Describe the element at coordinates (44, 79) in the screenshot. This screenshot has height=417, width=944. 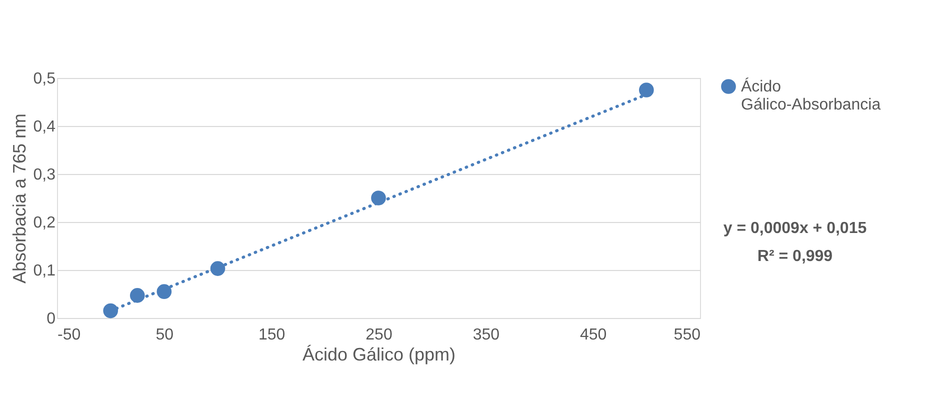
I see `y-tick-label: 0,5` at that location.